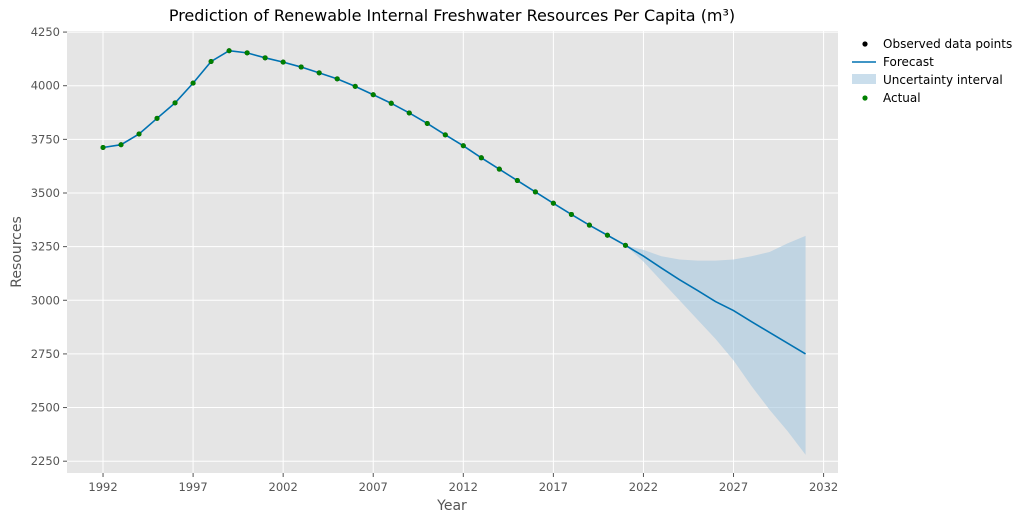 Image resolution: width=1024 pixels, height=522 pixels. I want to click on x-tick-label: 2032, so click(823, 487).